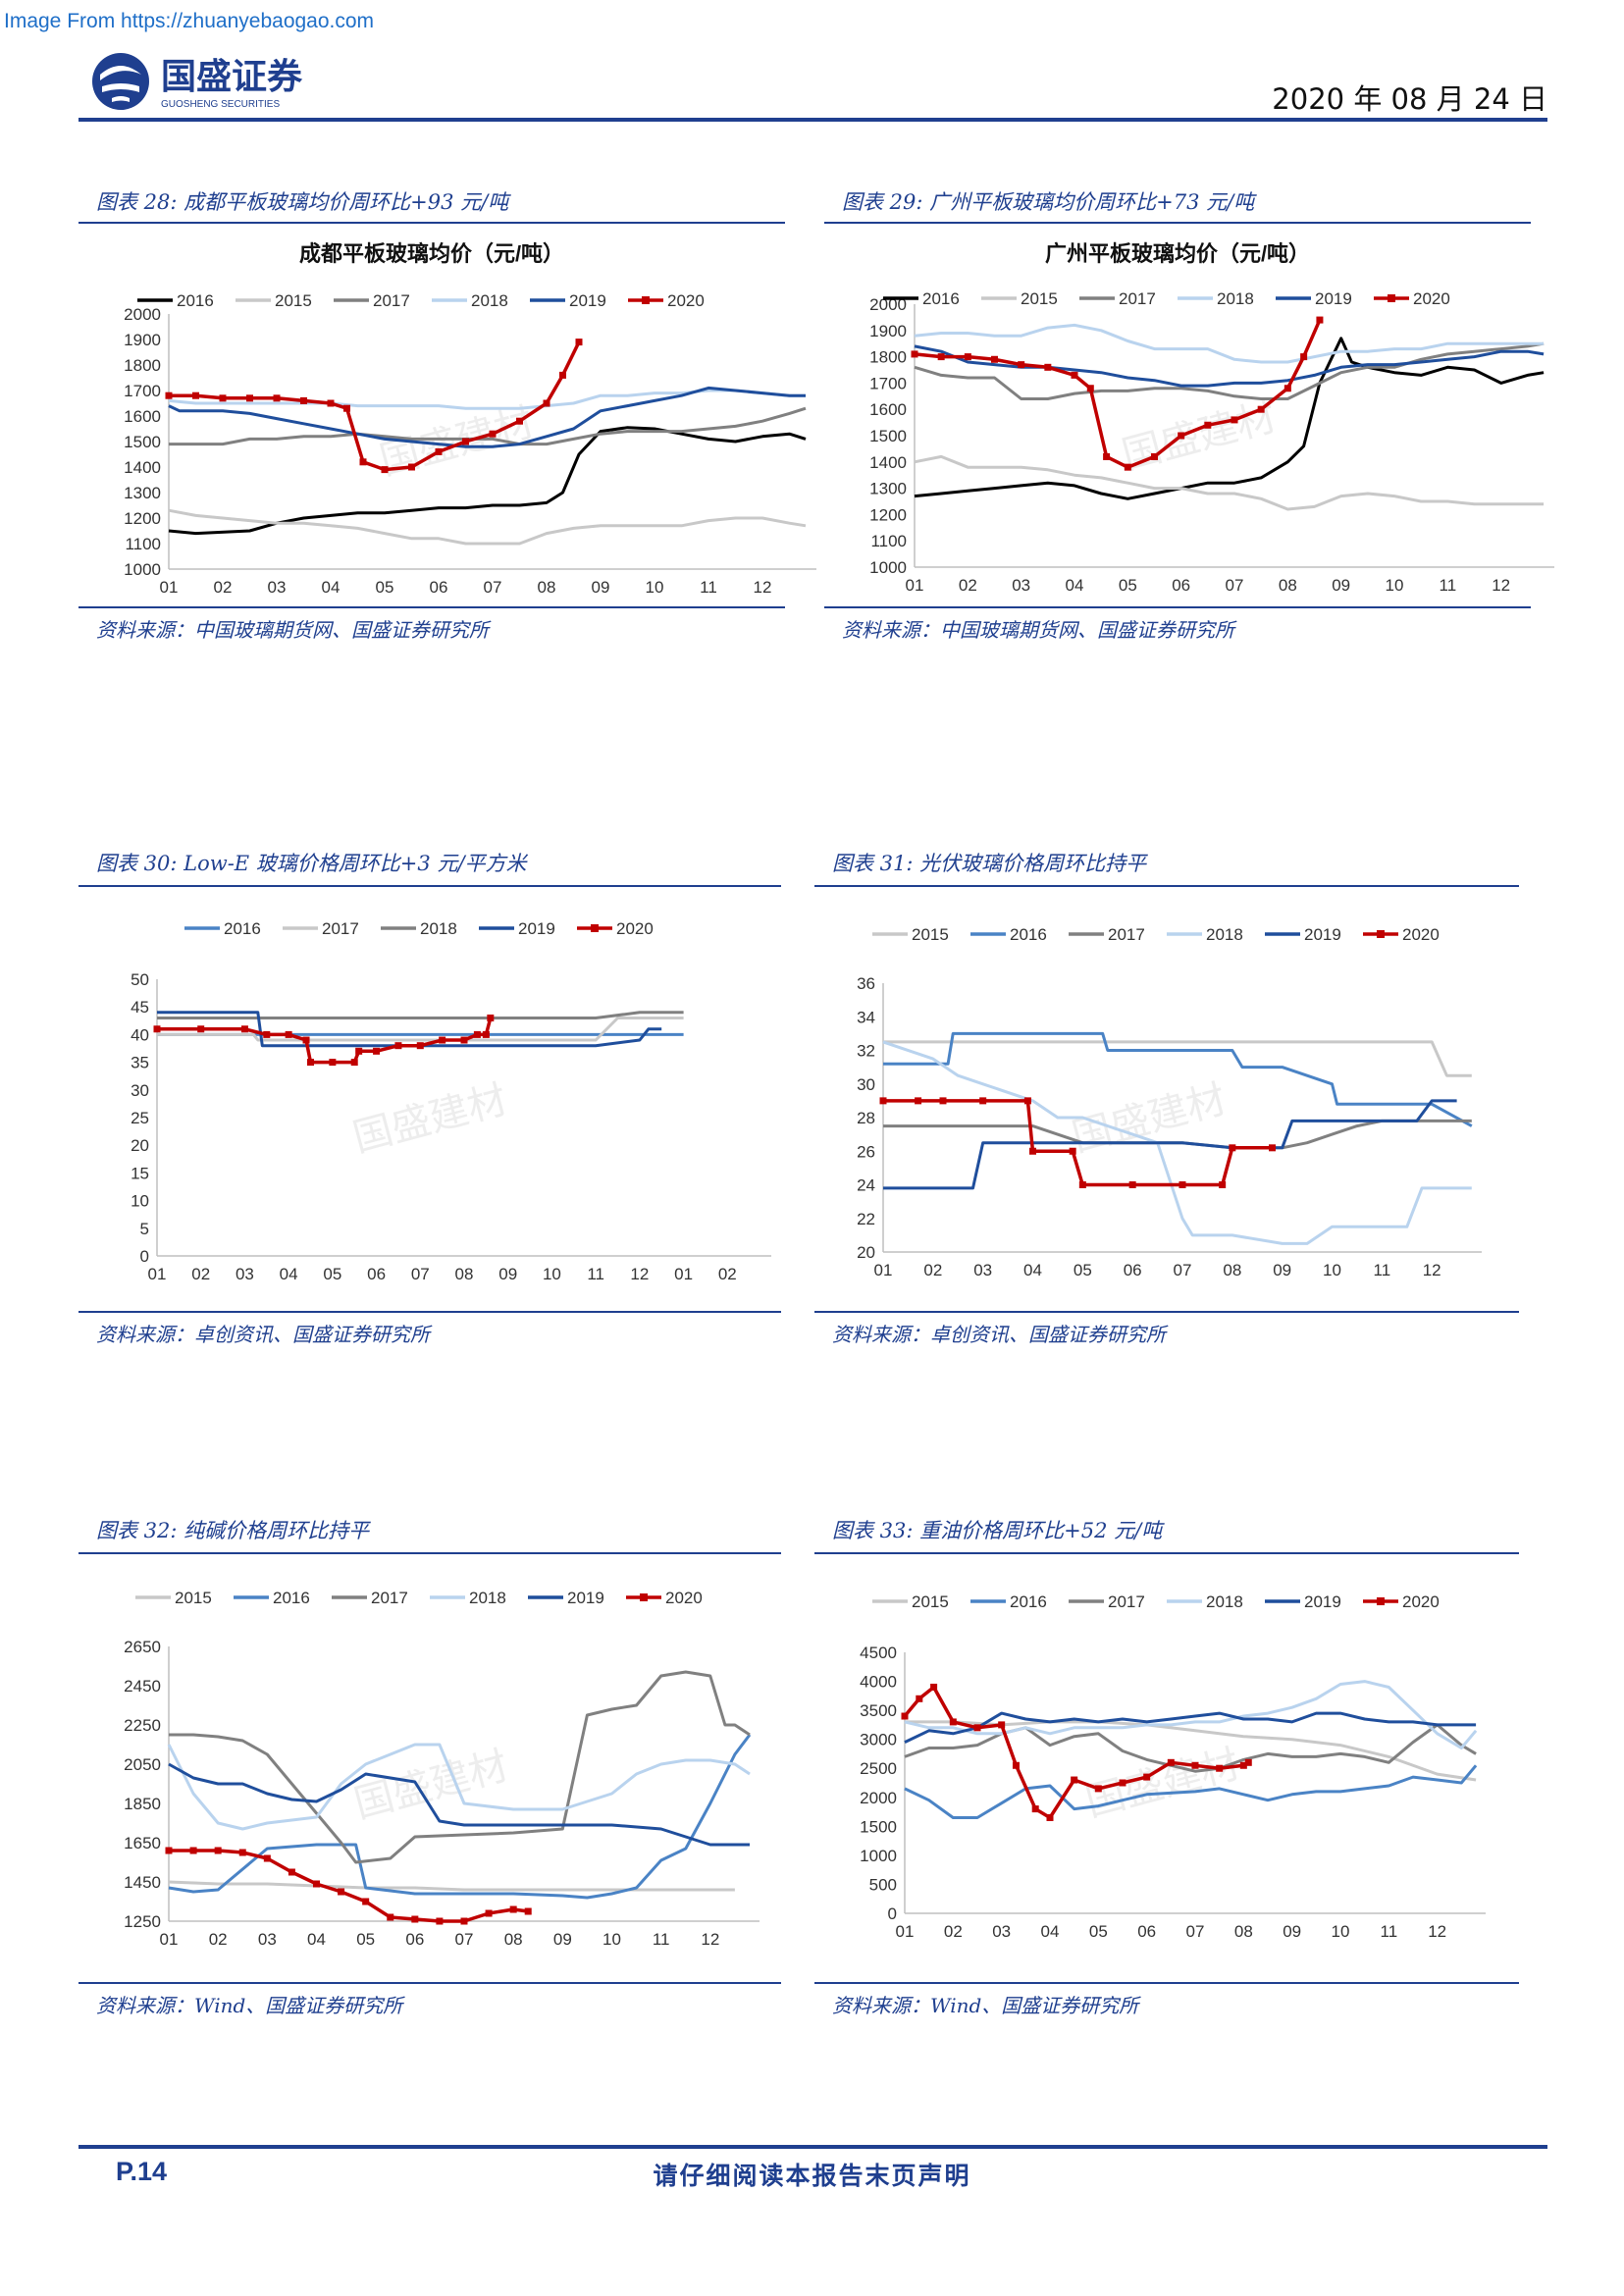 This screenshot has width=1624, height=2296. I want to click on svg-text: 2018, so click(489, 300).